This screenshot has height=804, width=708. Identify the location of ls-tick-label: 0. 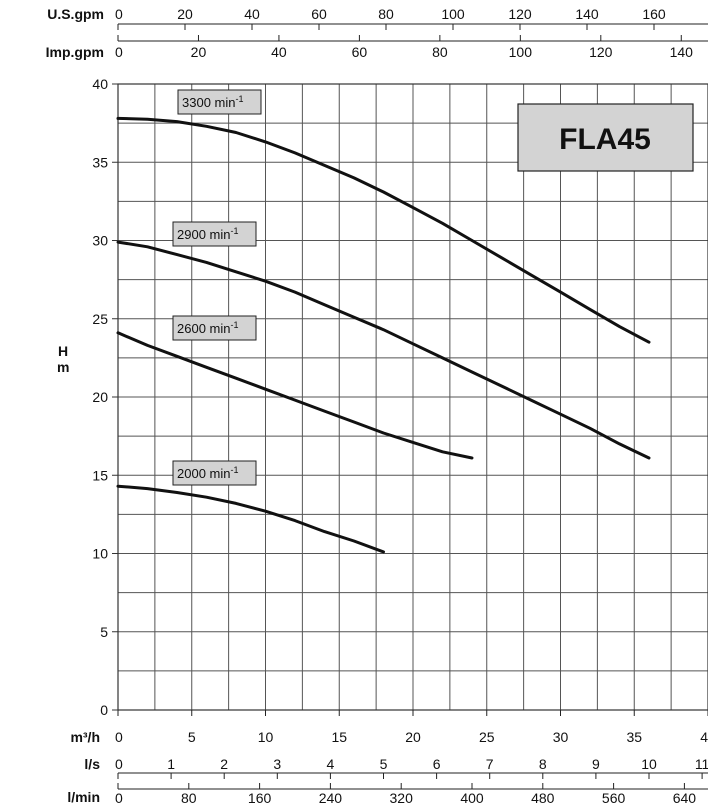
(119, 764).